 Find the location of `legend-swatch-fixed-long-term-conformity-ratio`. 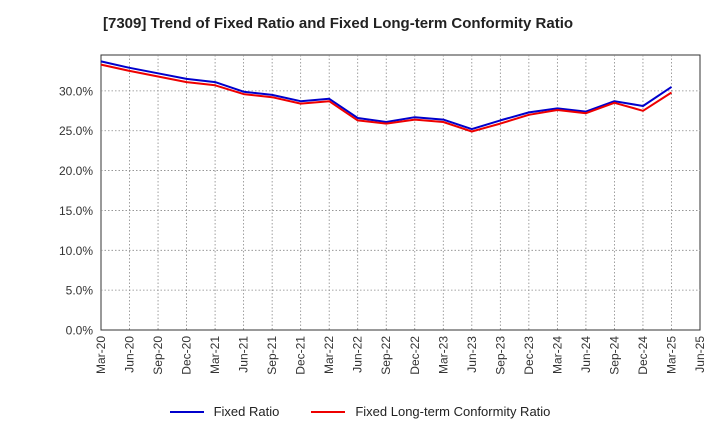

legend-swatch-fixed-long-term-conformity-ratio is located at coordinates (328, 411).